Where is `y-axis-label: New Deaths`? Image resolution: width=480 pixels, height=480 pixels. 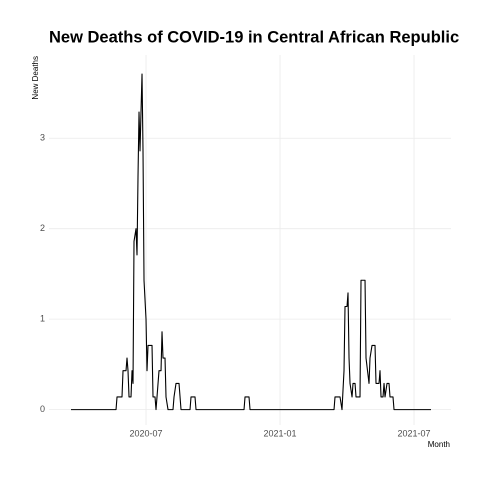 y-axis-label: New Deaths is located at coordinates (35, 78).